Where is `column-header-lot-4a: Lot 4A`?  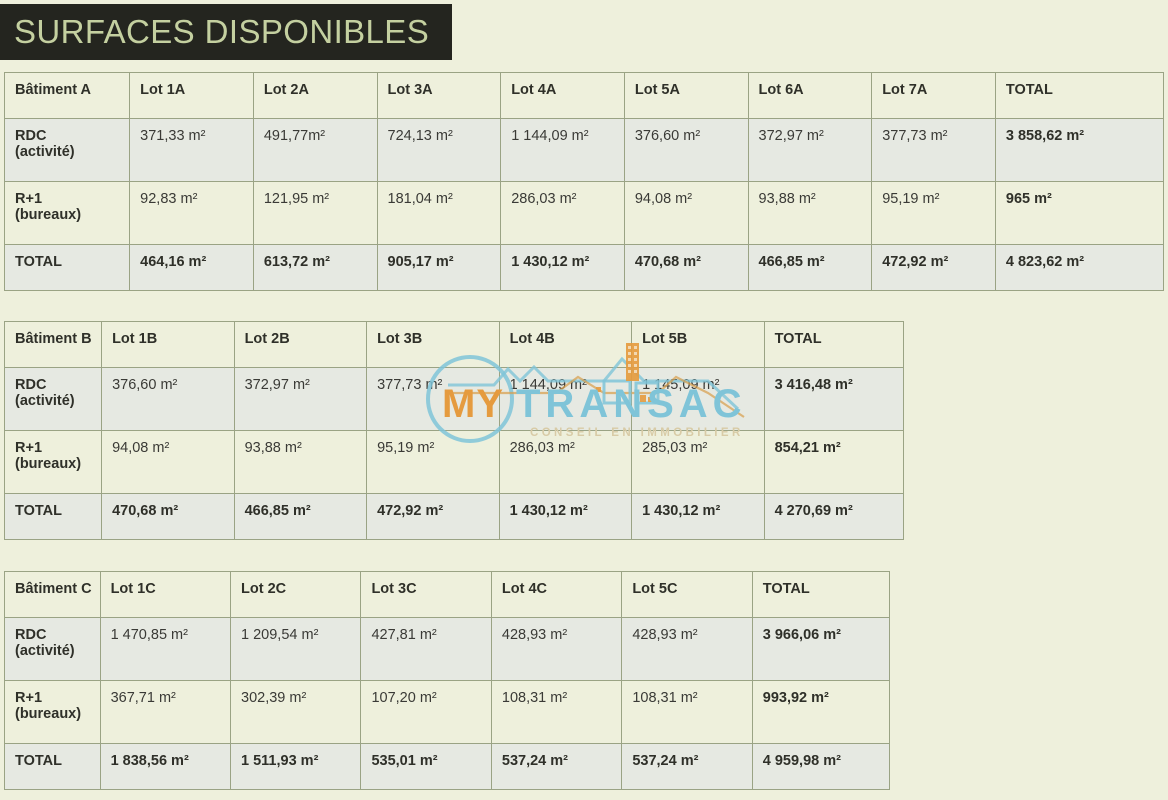 column-header-lot-4a: Lot 4A is located at coordinates (562, 95).